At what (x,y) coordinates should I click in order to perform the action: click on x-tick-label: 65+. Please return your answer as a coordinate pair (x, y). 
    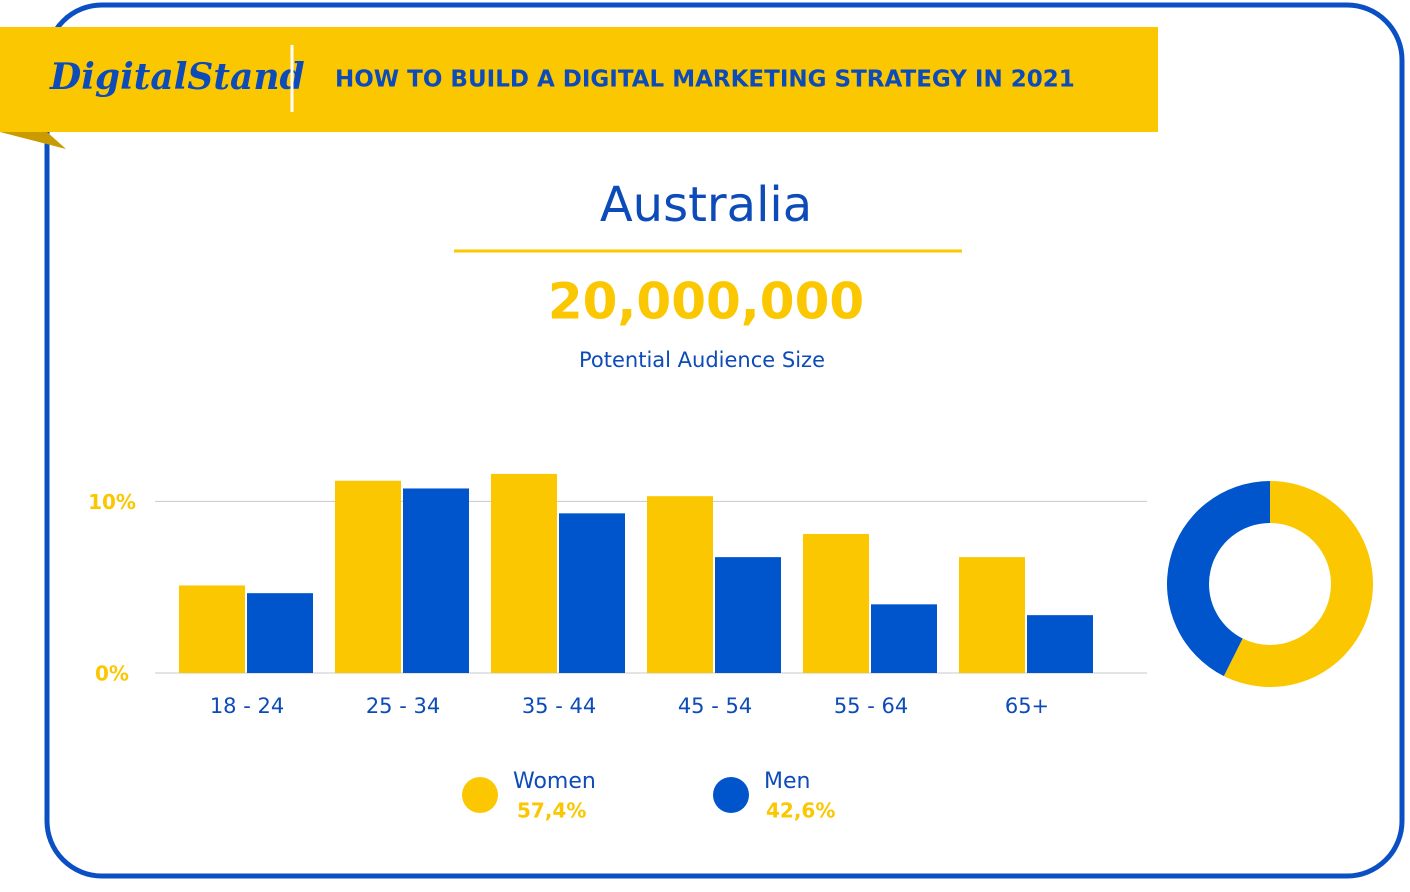
    Looking at the image, I should click on (1027, 706).